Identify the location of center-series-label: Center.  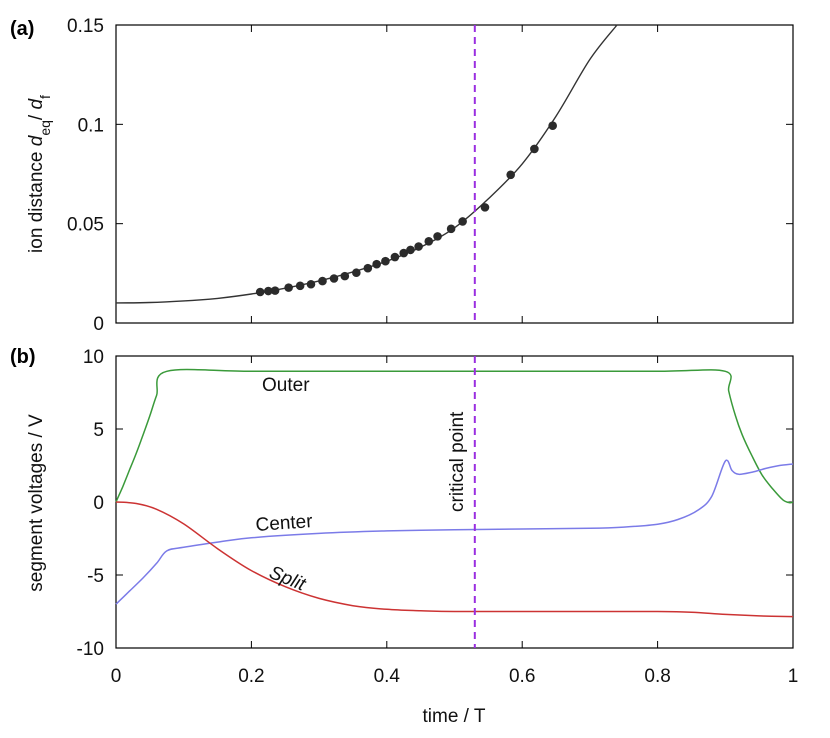
(284, 523).